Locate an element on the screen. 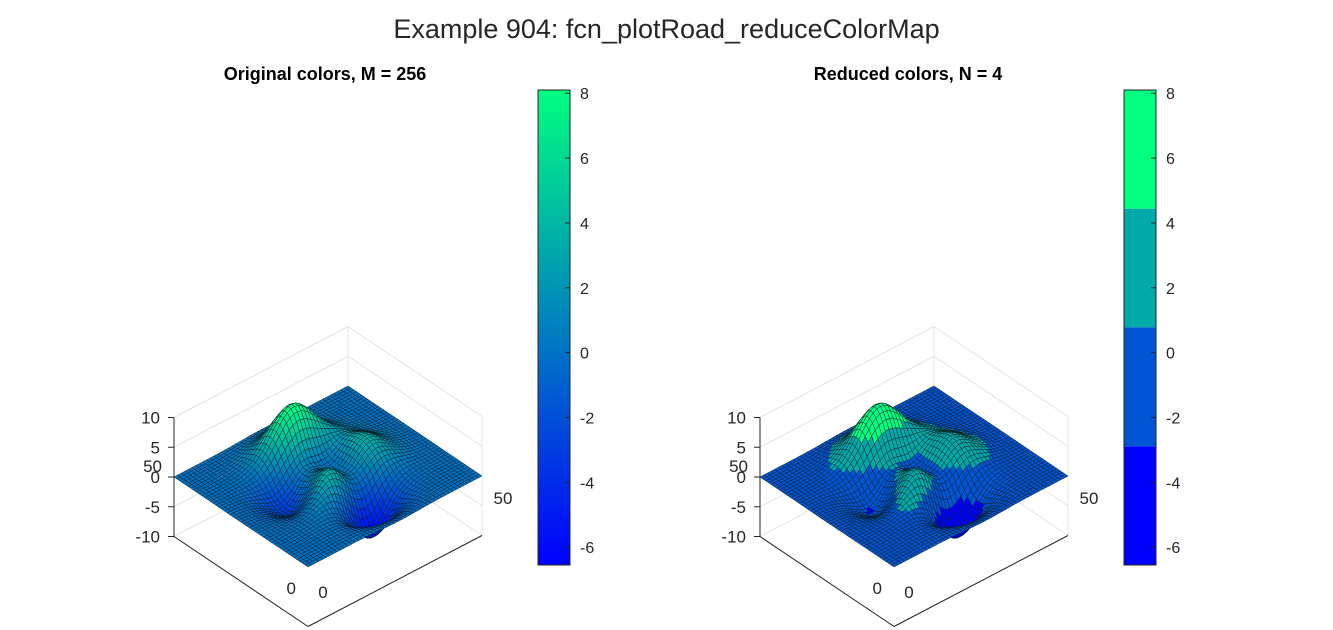 This screenshot has height=630, width=1333. colorbar-gradient is located at coordinates (554, 327).